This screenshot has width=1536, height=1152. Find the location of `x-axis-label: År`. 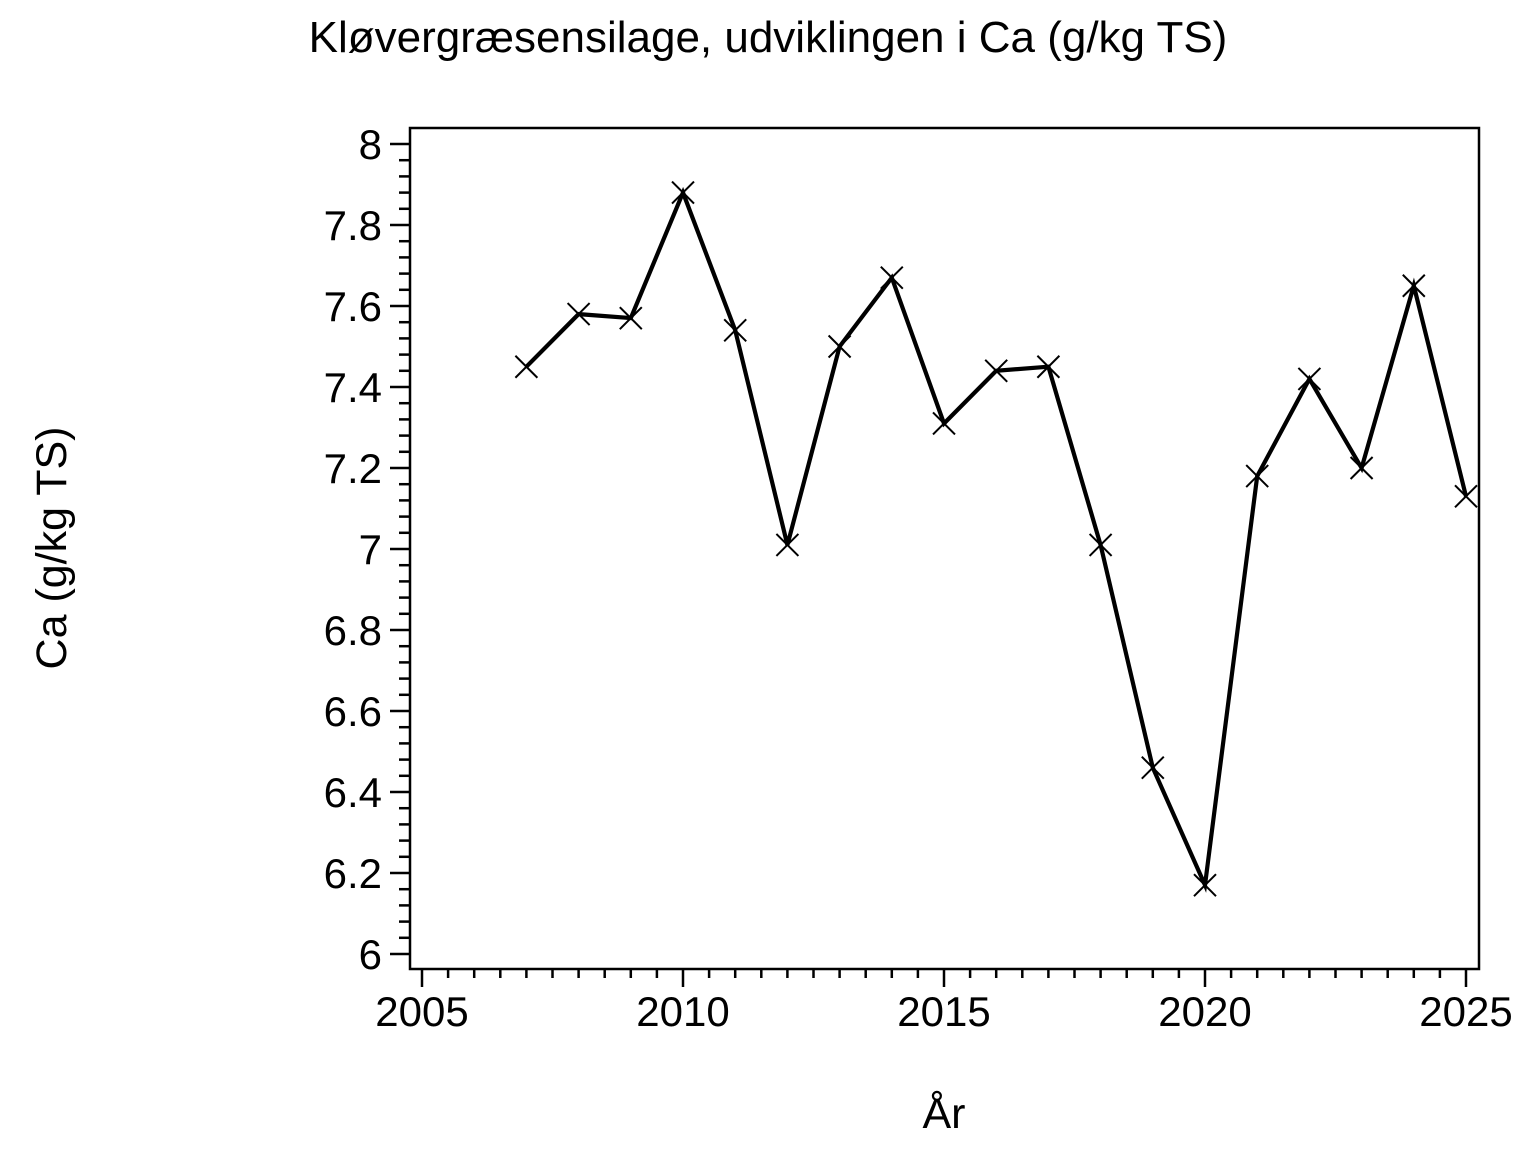

x-axis-label: År is located at coordinates (944, 1114).